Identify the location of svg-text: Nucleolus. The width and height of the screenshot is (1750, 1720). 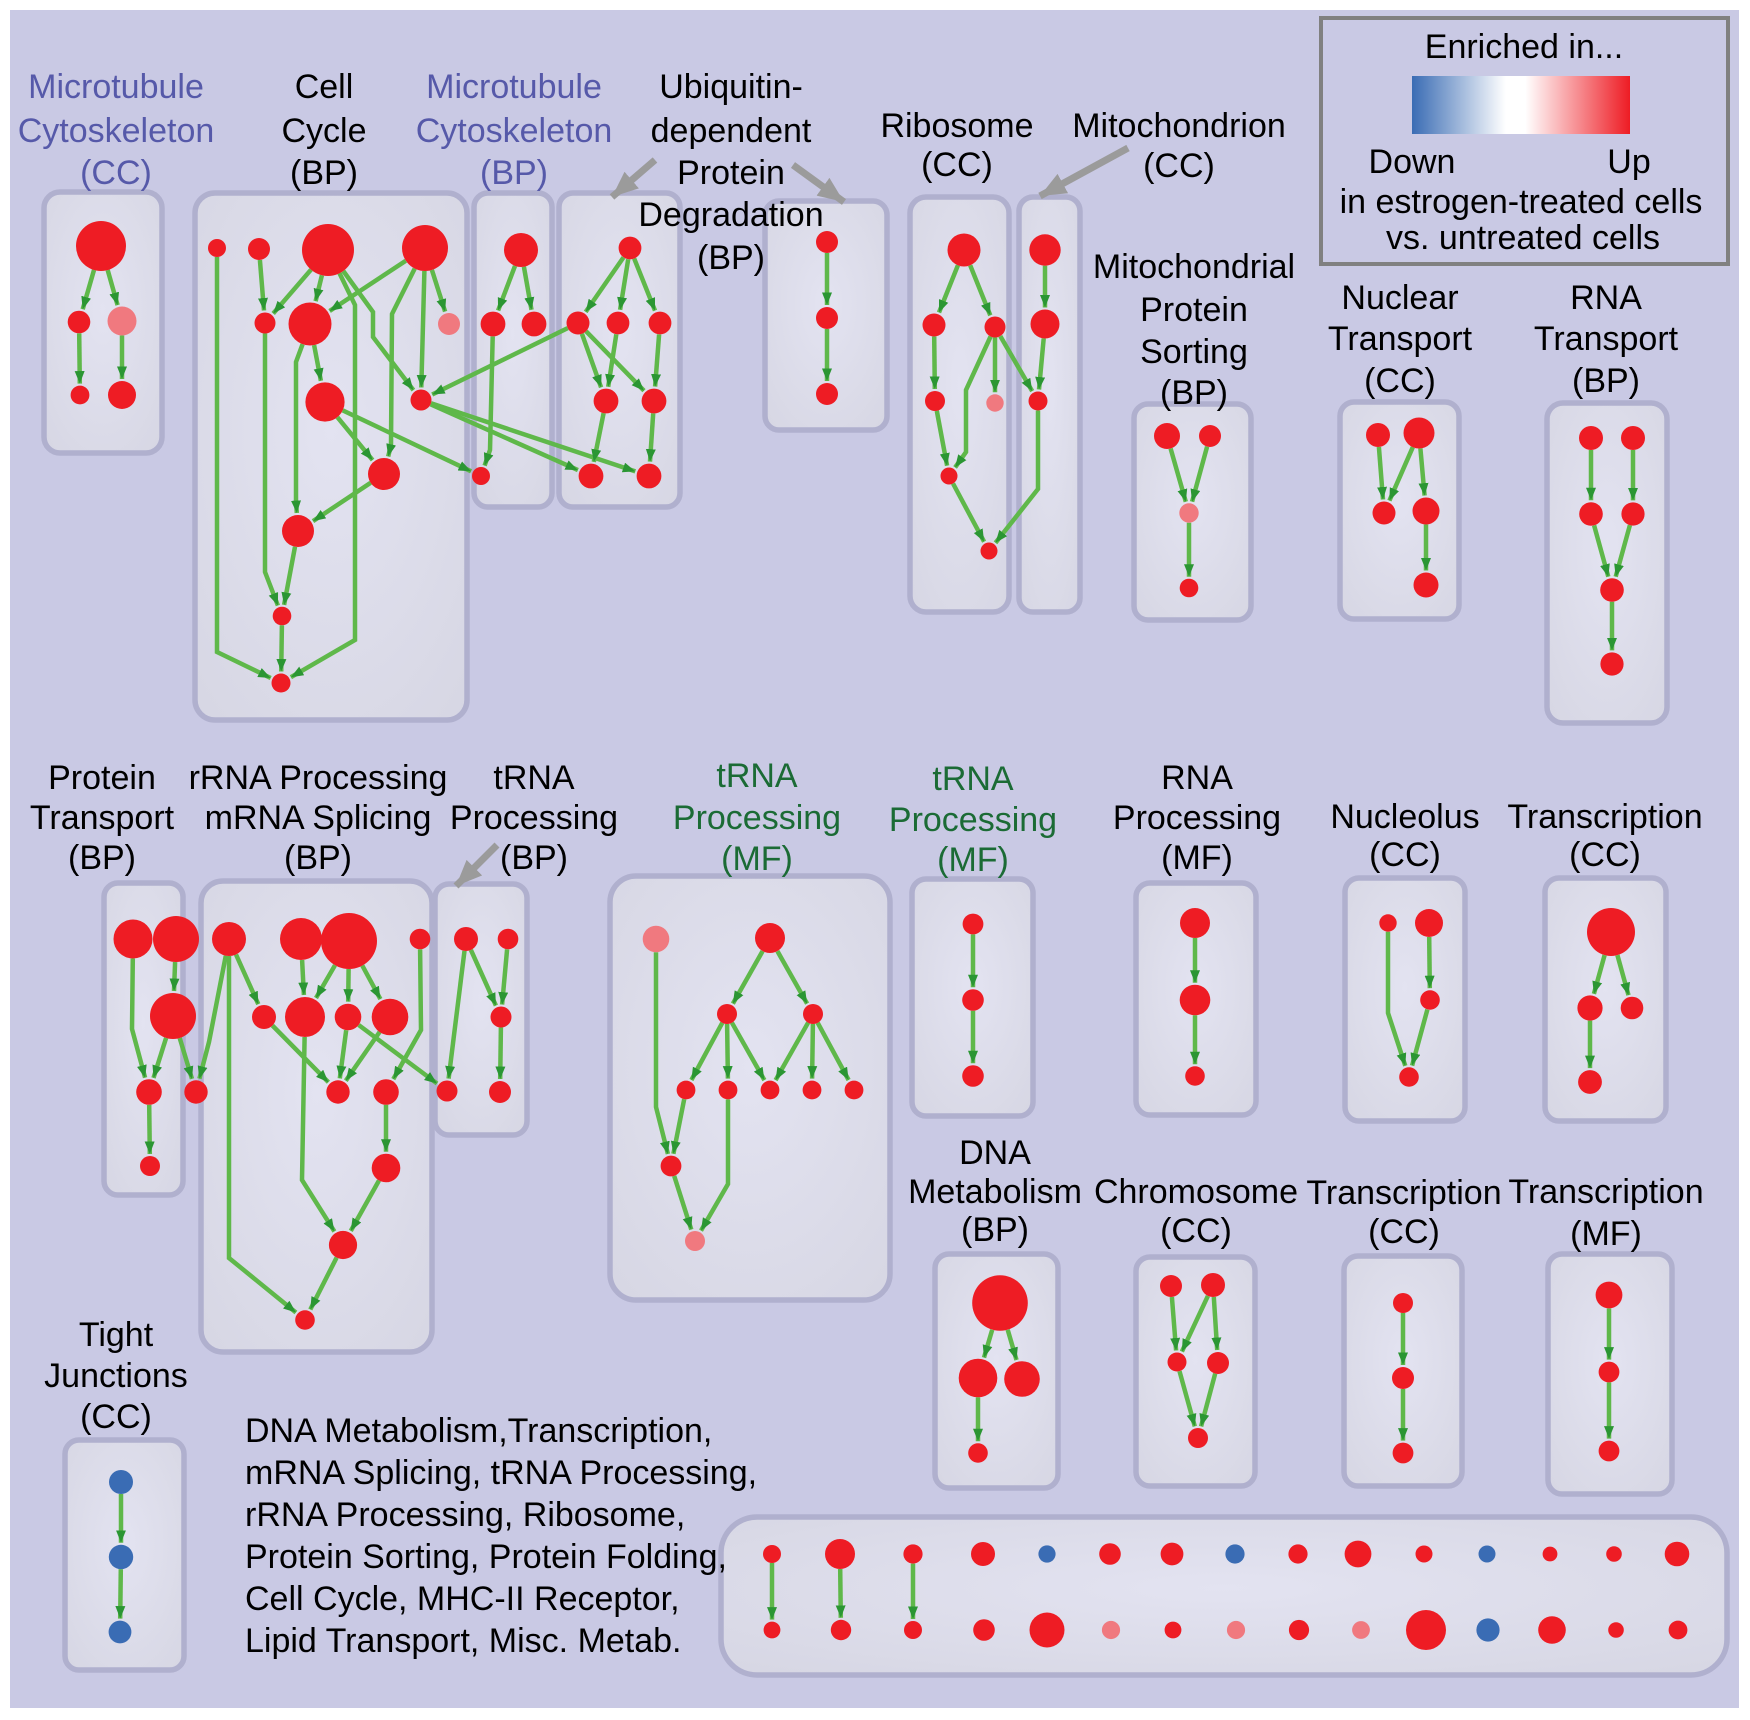
(1404, 817).